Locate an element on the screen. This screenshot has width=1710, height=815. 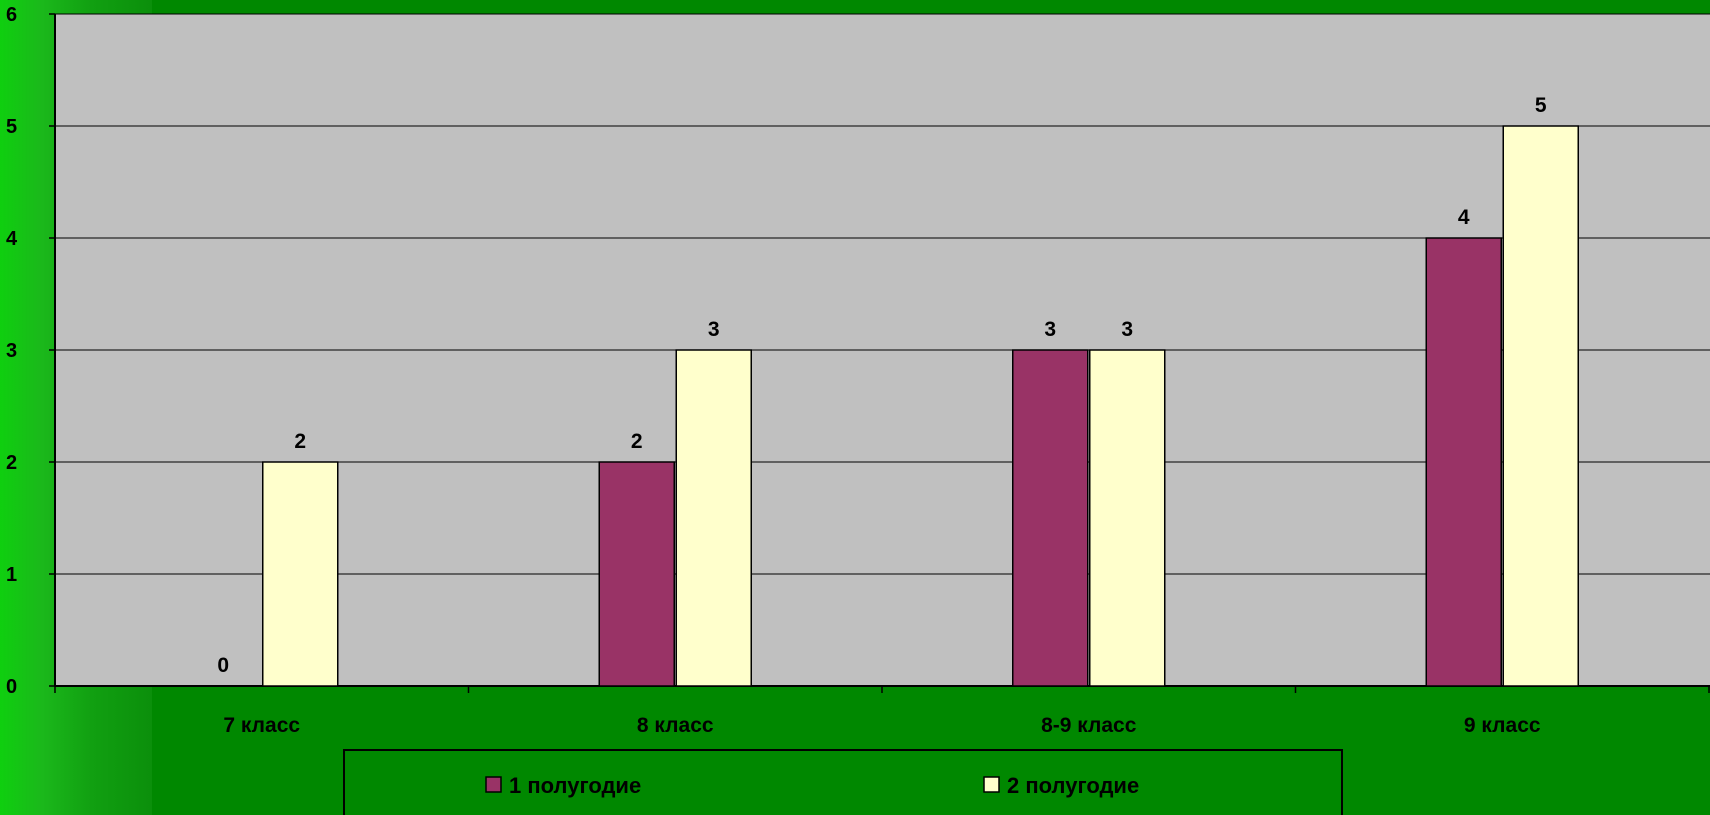
category-label: 9 класс is located at coordinates (1502, 725).